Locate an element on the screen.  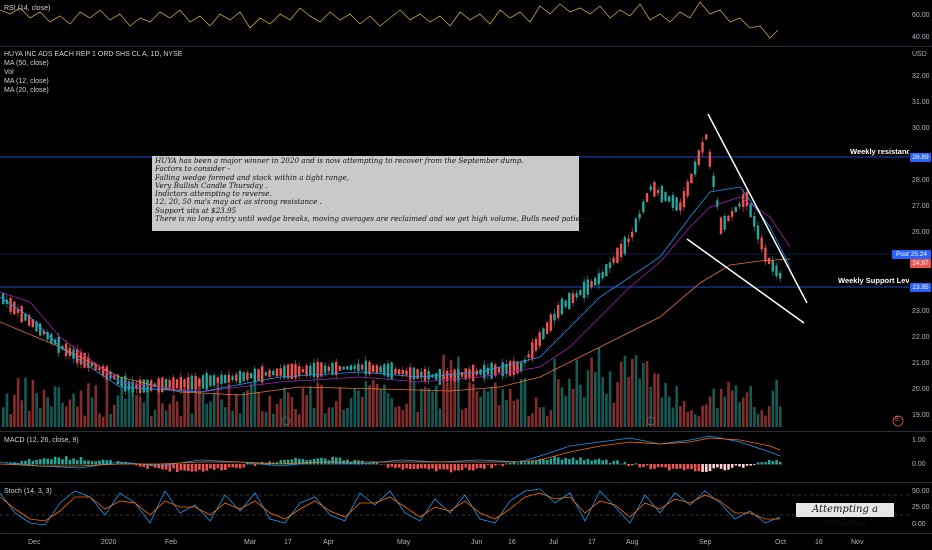
macd-legend: MACD (12, 26, close, 9) is located at coordinates (41, 440).